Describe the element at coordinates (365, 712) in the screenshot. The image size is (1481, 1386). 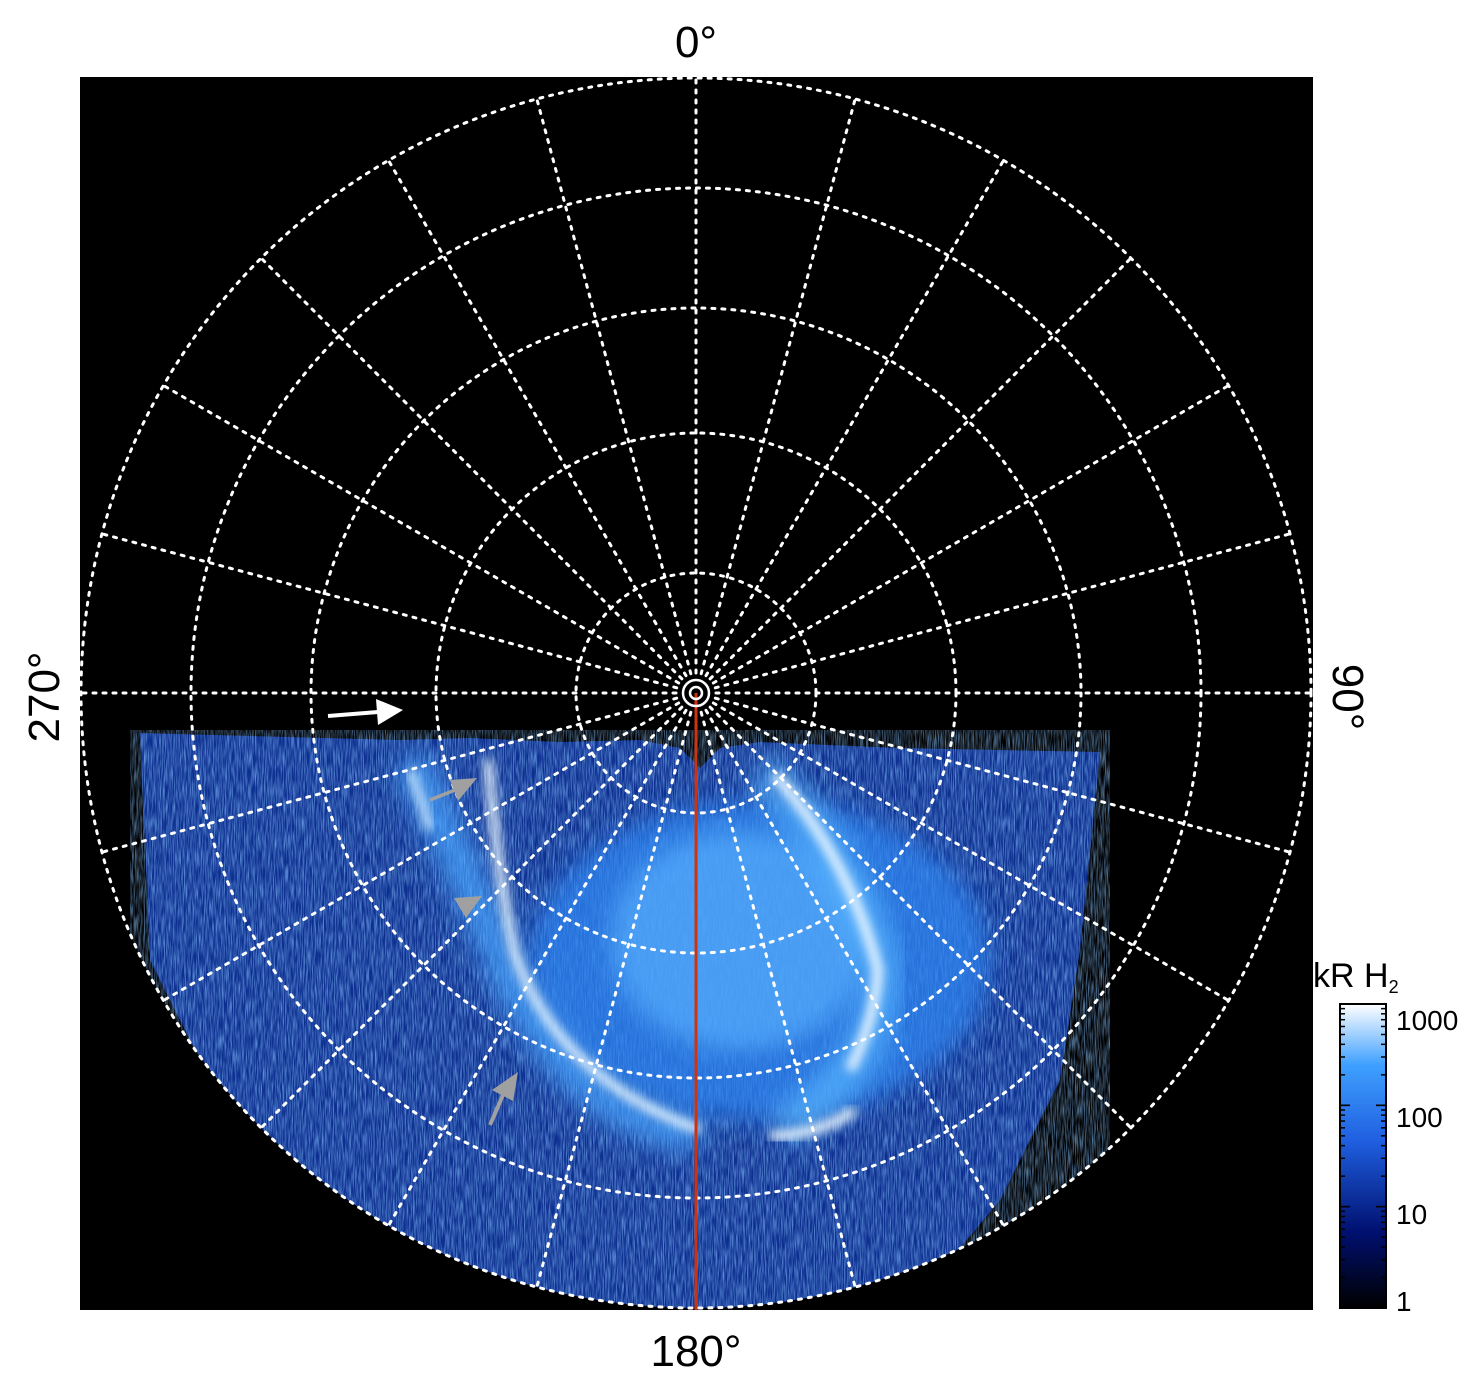
I see `white-pointer-arrow` at that location.